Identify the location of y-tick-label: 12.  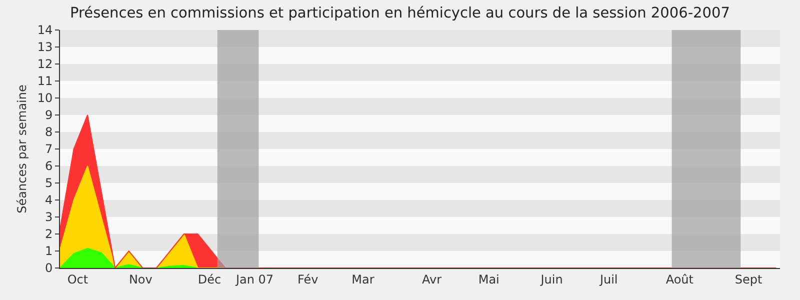
(45, 64).